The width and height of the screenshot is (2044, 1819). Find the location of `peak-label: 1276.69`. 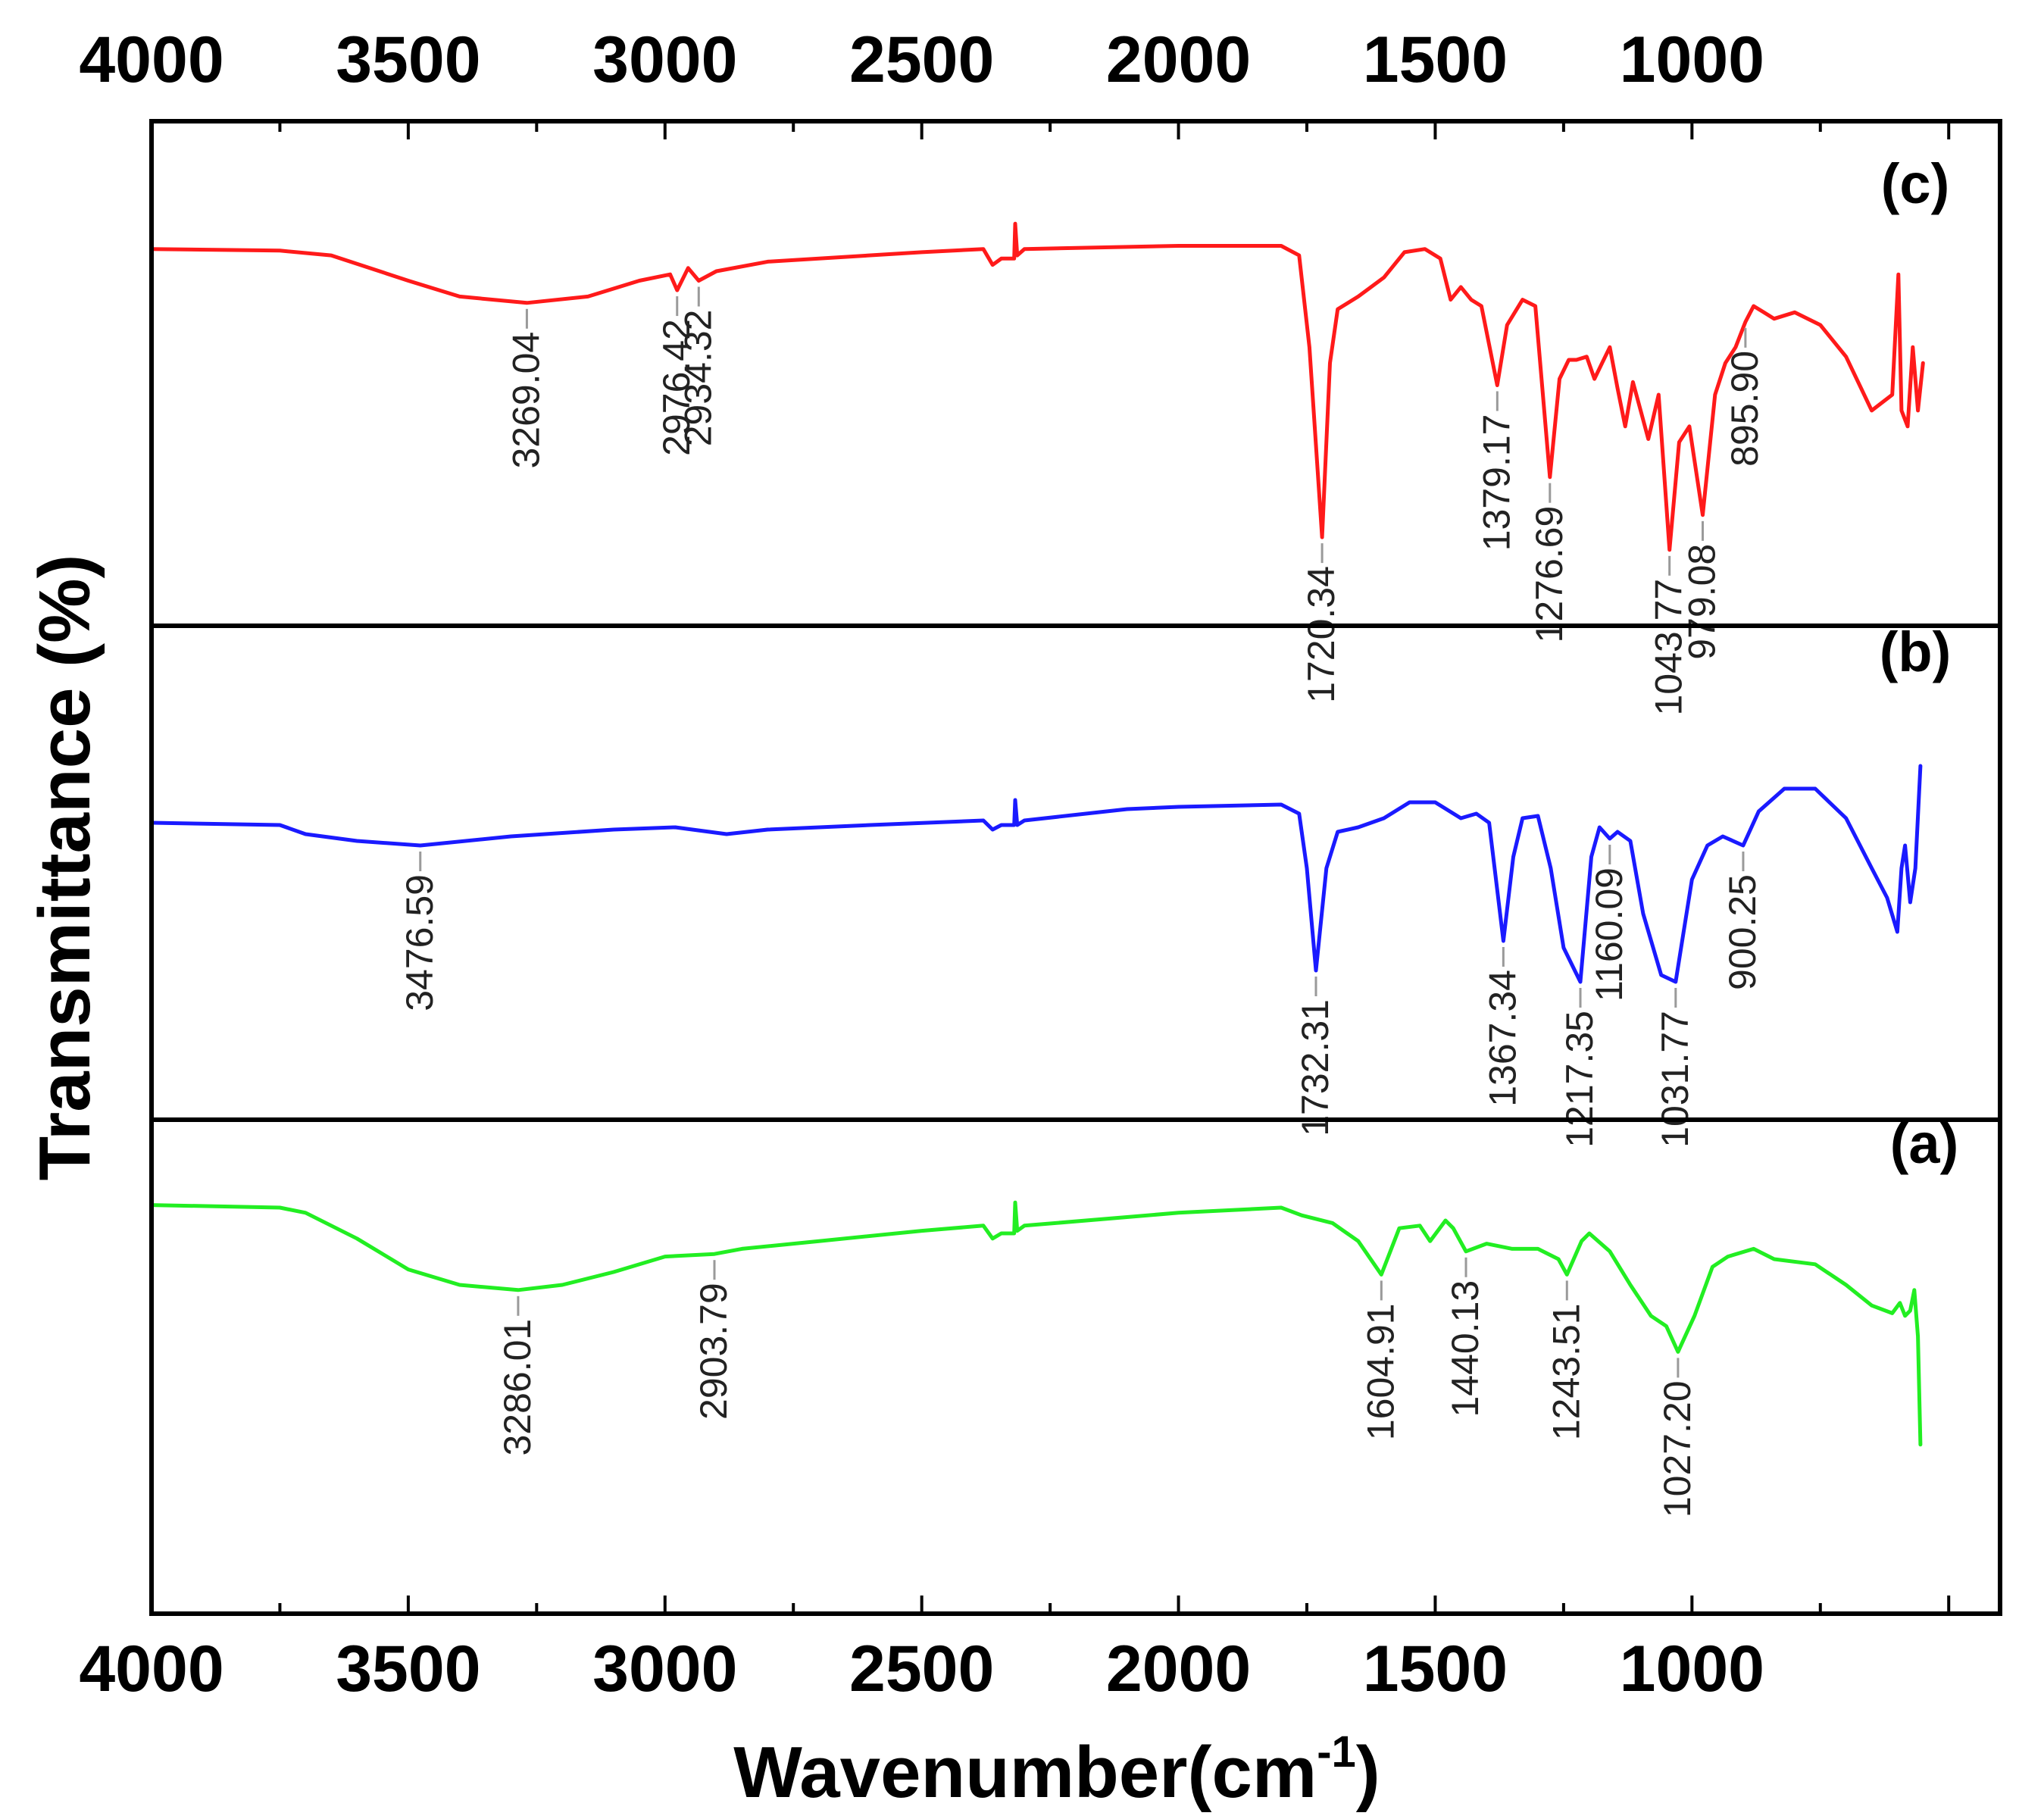

peak-label: 1276.69 is located at coordinates (1549, 574).